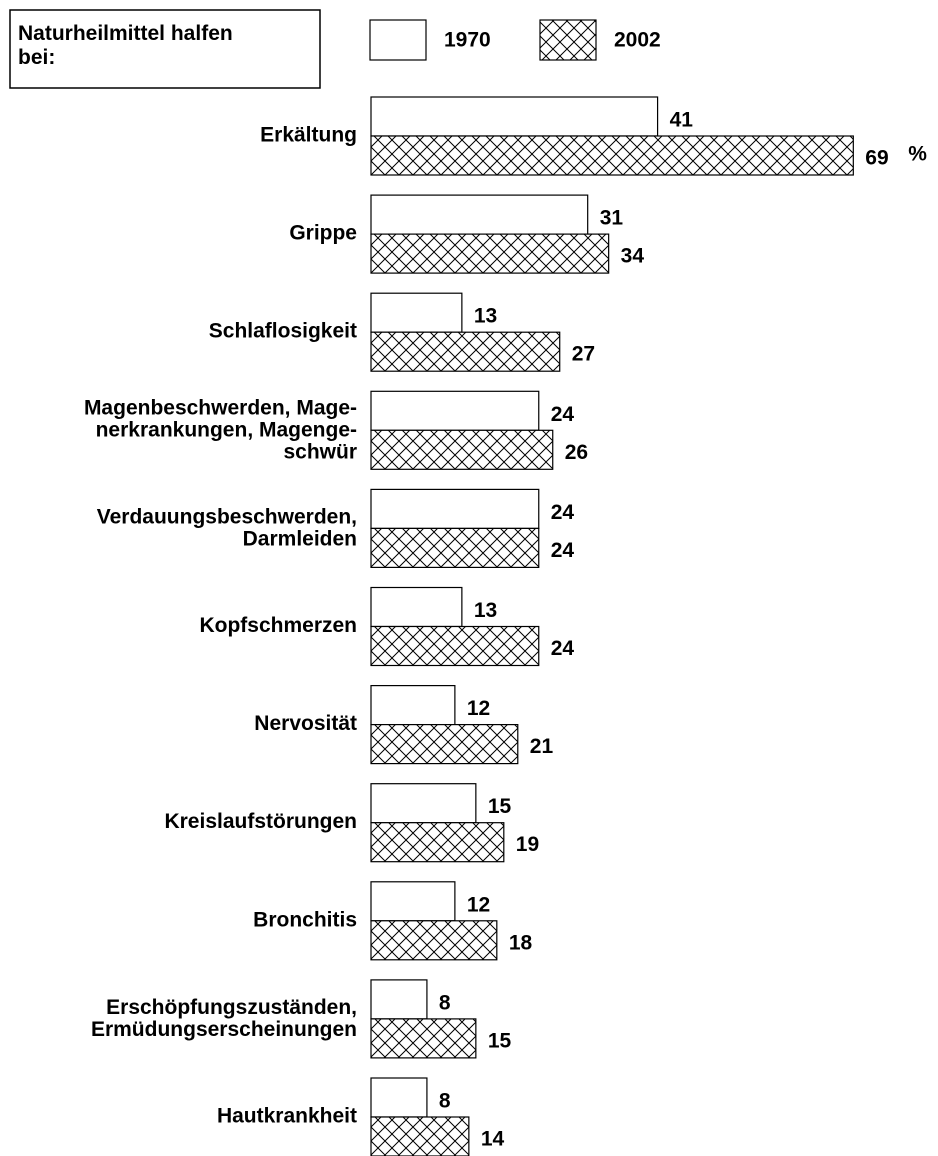  What do you see at coordinates (305, 723) in the screenshot?
I see `category-label: Nervosität` at bounding box center [305, 723].